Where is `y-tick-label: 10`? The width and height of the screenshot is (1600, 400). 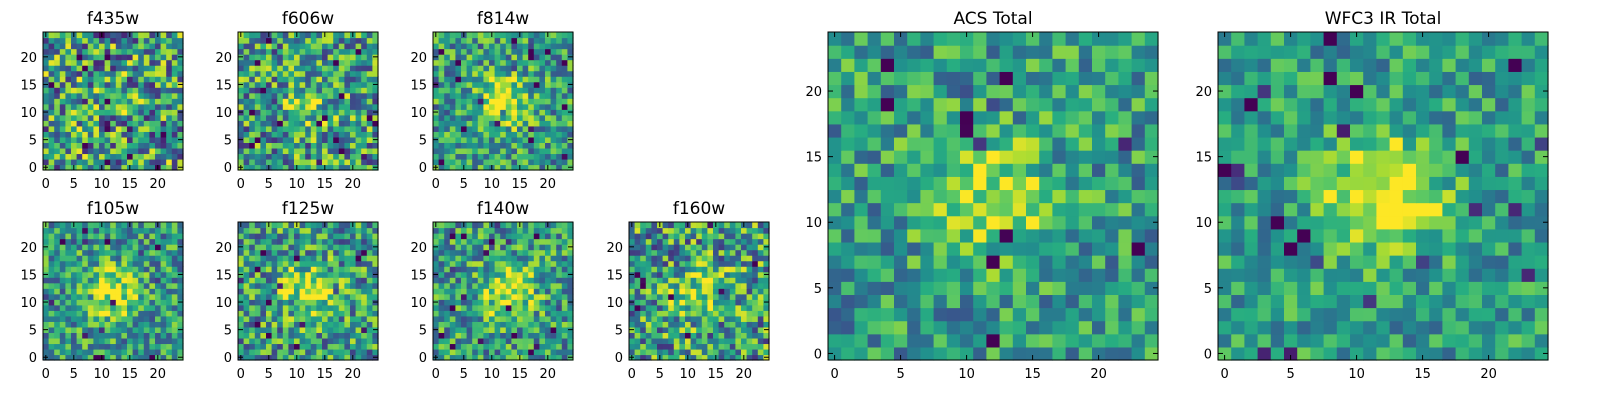 y-tick-label: 10 is located at coordinates (28, 113).